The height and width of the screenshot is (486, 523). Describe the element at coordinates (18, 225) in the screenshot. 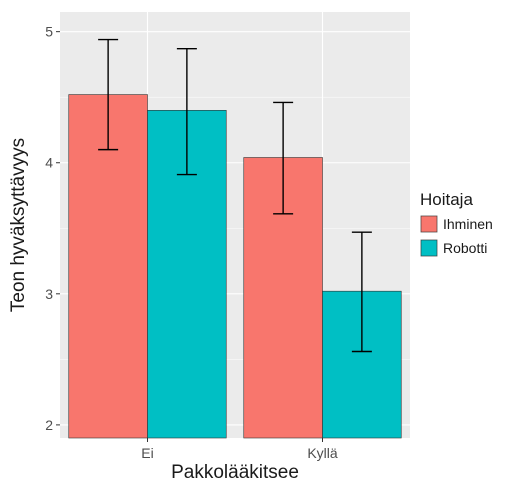

I see `y-axis-title: Teon hyväksyttävyys` at that location.